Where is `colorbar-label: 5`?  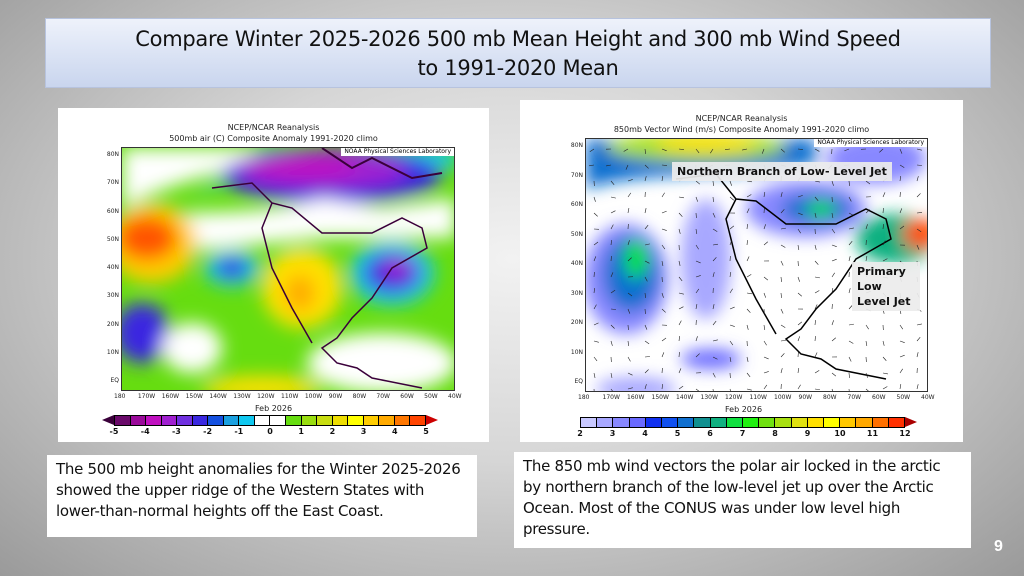
colorbar-label: 5 is located at coordinates (426, 431).